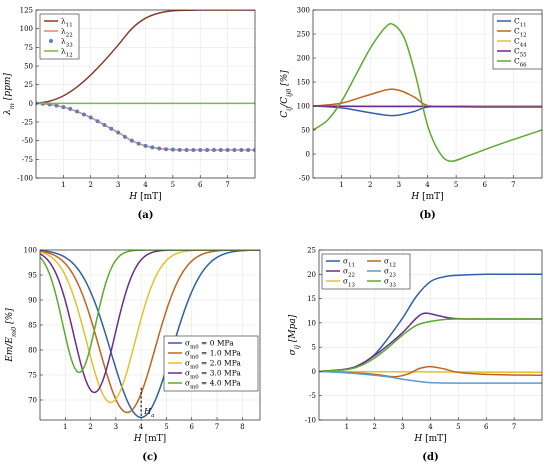 The image size is (550, 468). Describe the element at coordinates (310, 421) in the screenshot. I see `y-tick-label: -10` at that location.